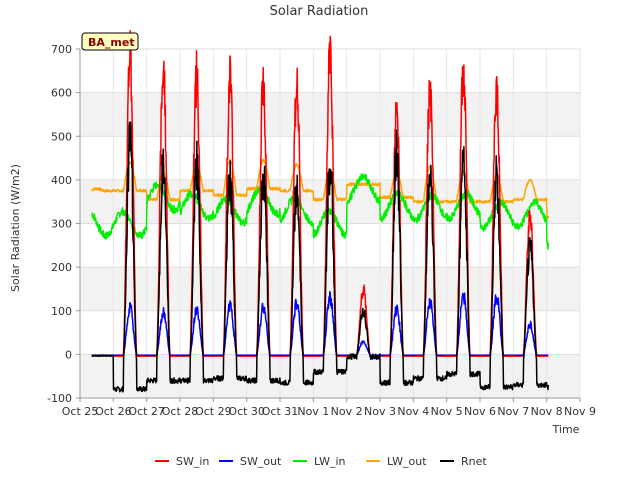 The width and height of the screenshot is (640, 480). I want to click on site-badge: BA_met, so click(110, 41).